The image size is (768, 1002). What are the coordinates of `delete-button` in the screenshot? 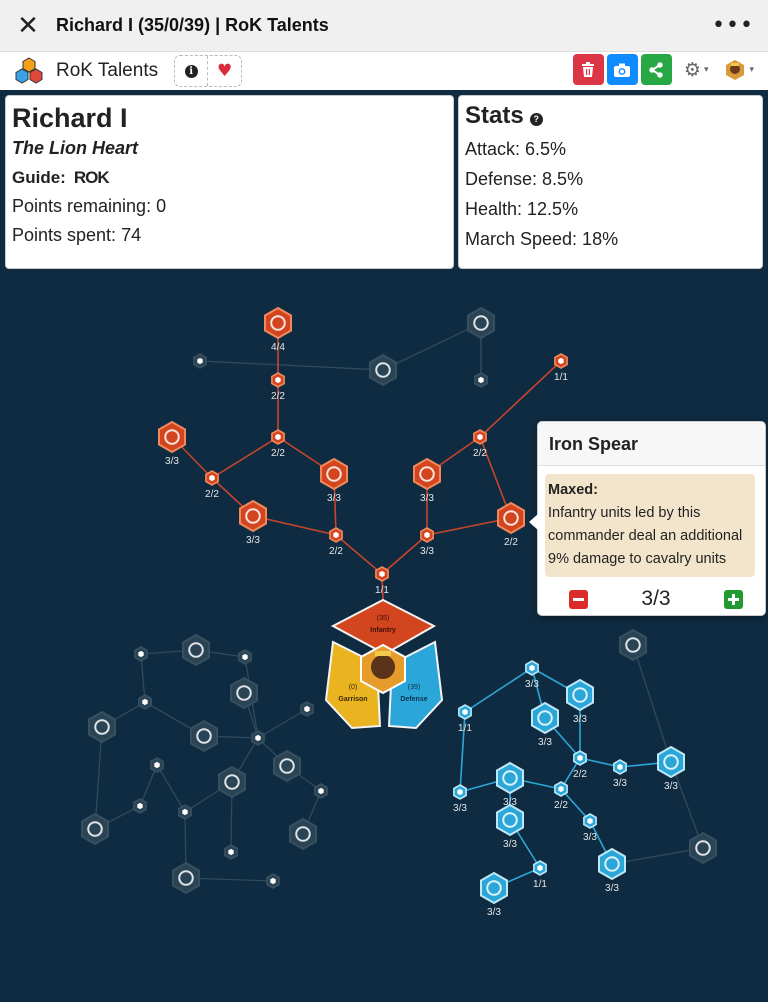 It's located at (588, 69).